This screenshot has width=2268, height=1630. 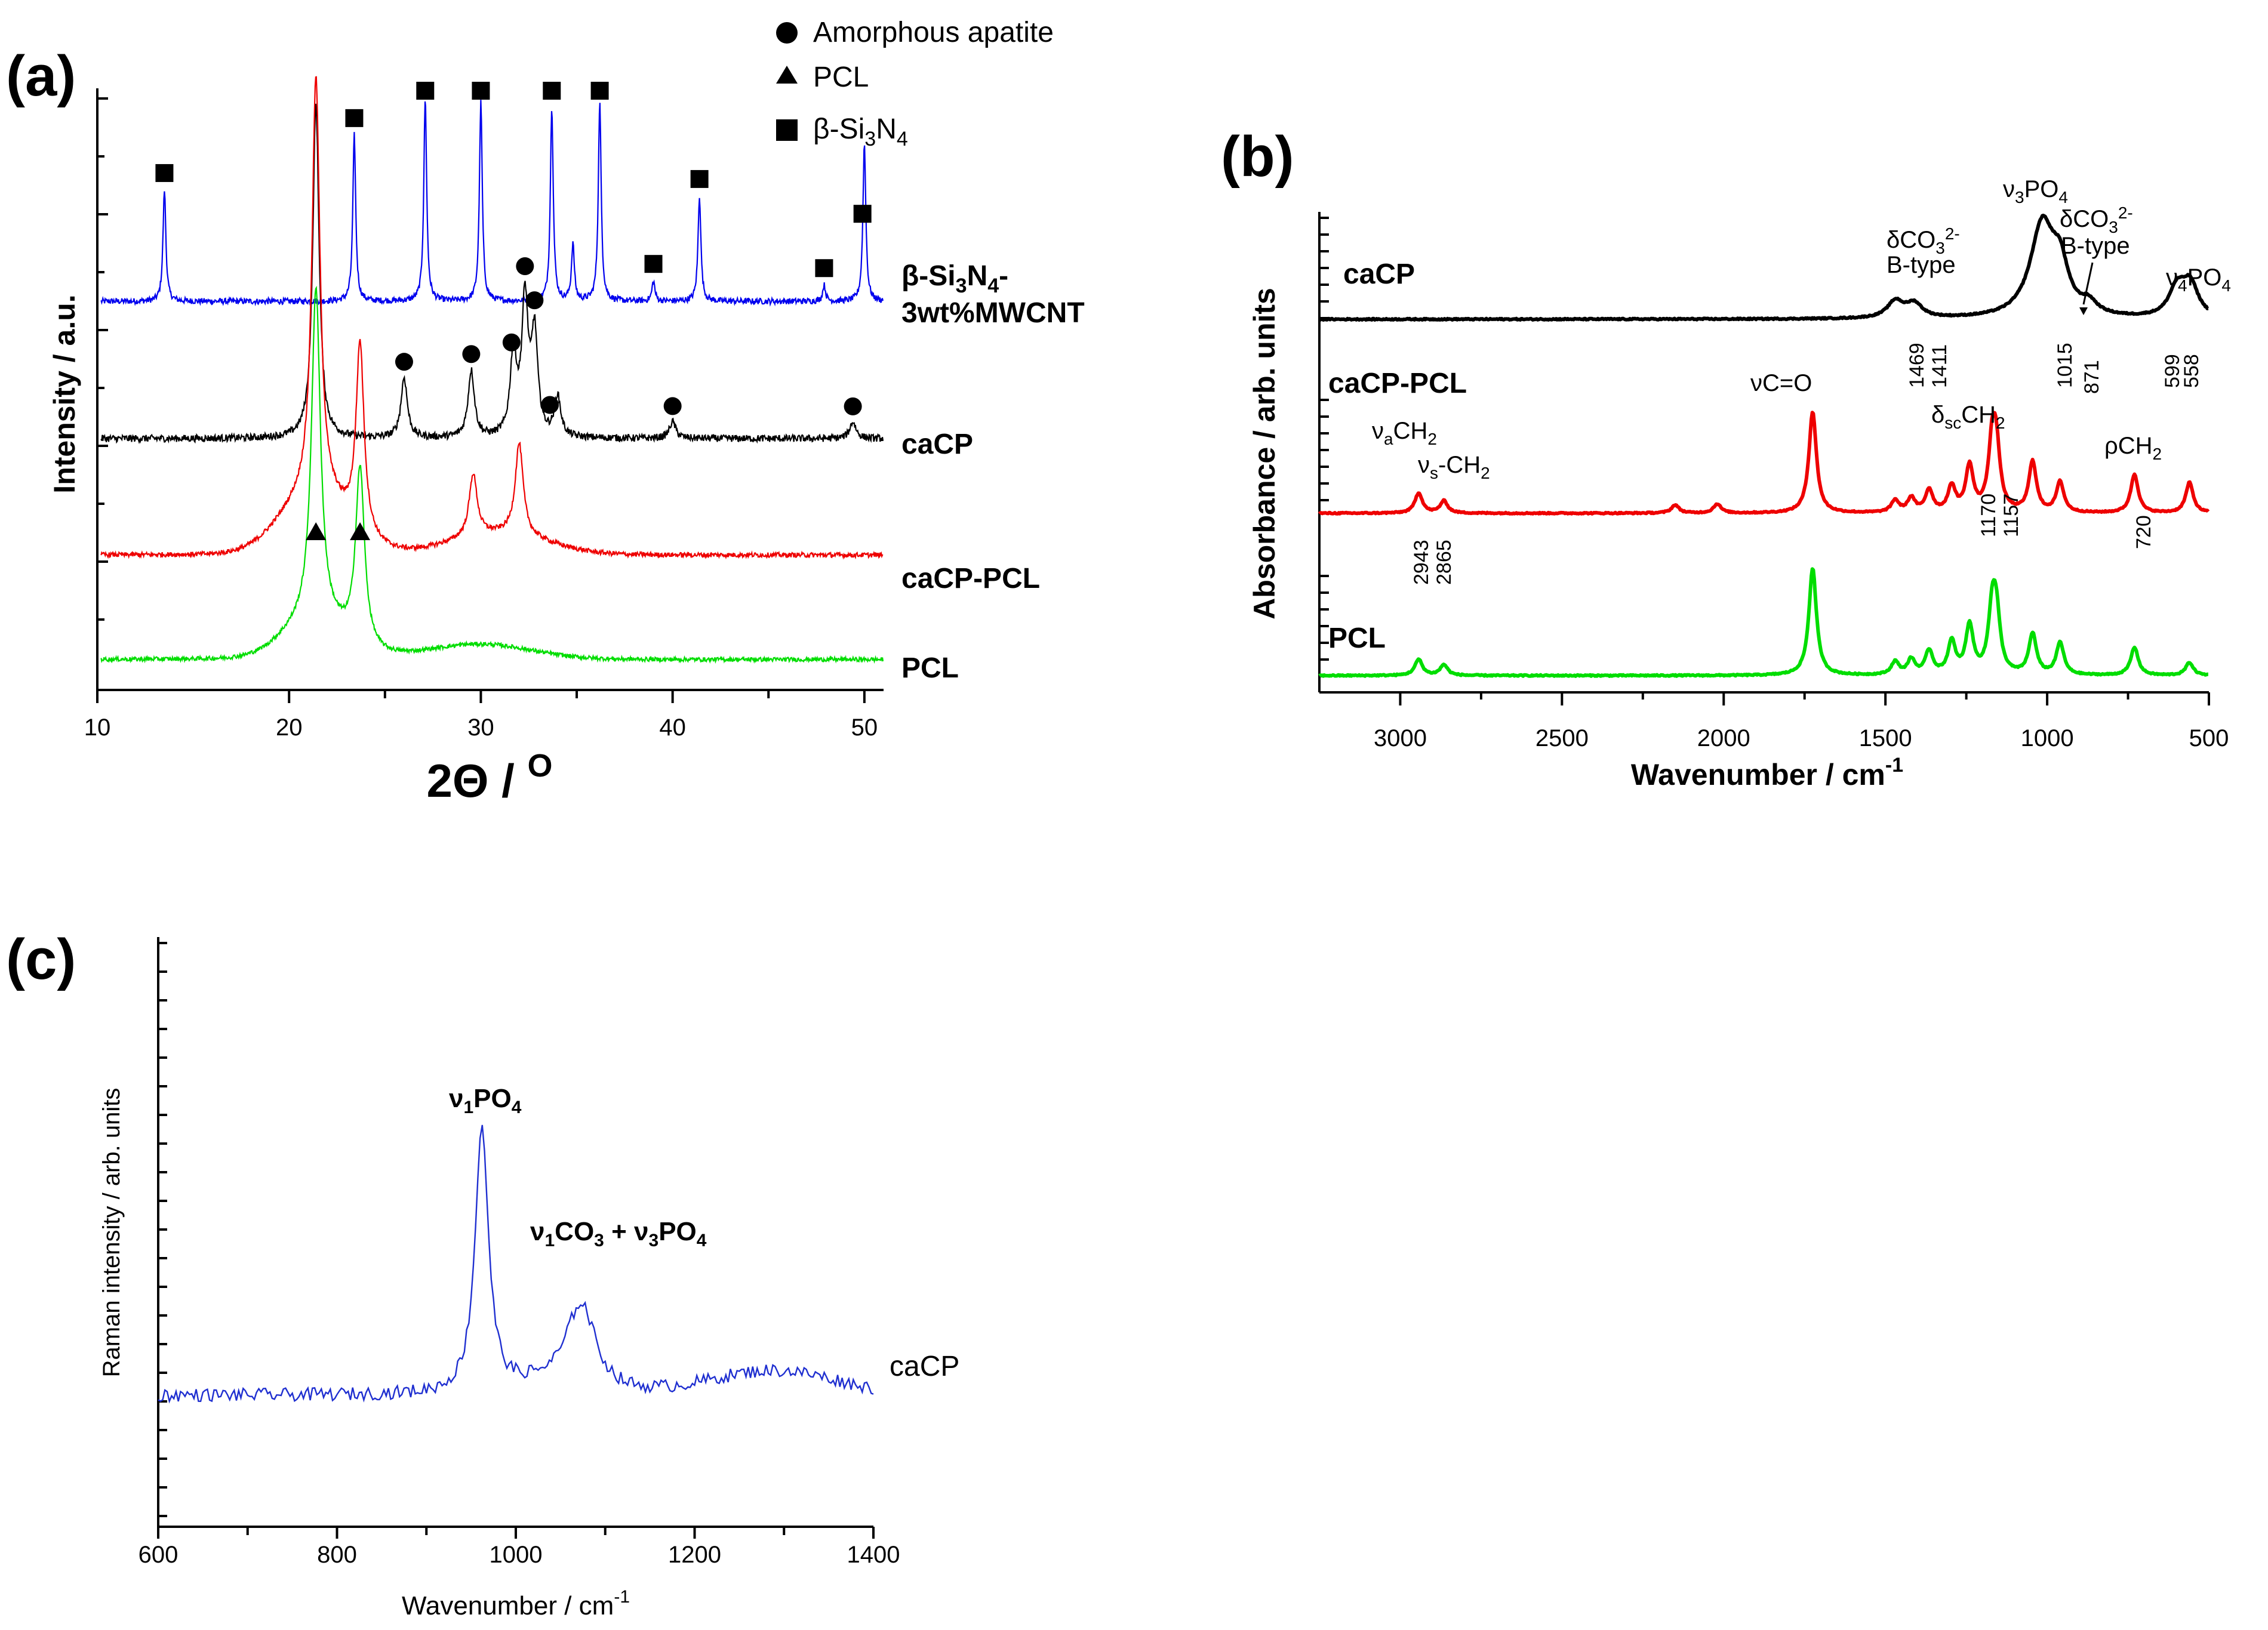 I want to click on panel-a-y-ticks, so click(x=102, y=359).